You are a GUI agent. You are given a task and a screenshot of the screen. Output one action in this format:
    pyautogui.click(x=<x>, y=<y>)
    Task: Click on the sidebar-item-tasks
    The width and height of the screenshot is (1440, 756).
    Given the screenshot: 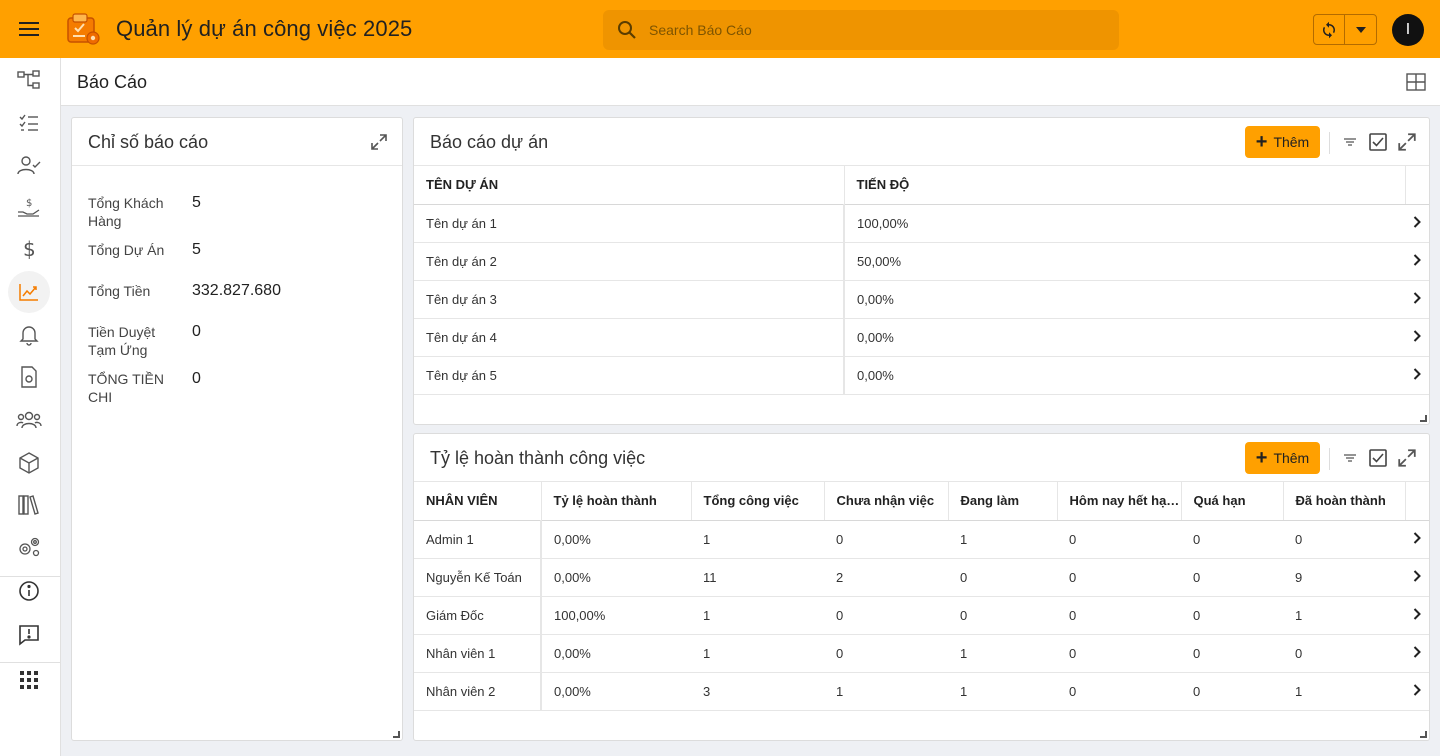 What is the action you would take?
    pyautogui.click(x=29, y=123)
    